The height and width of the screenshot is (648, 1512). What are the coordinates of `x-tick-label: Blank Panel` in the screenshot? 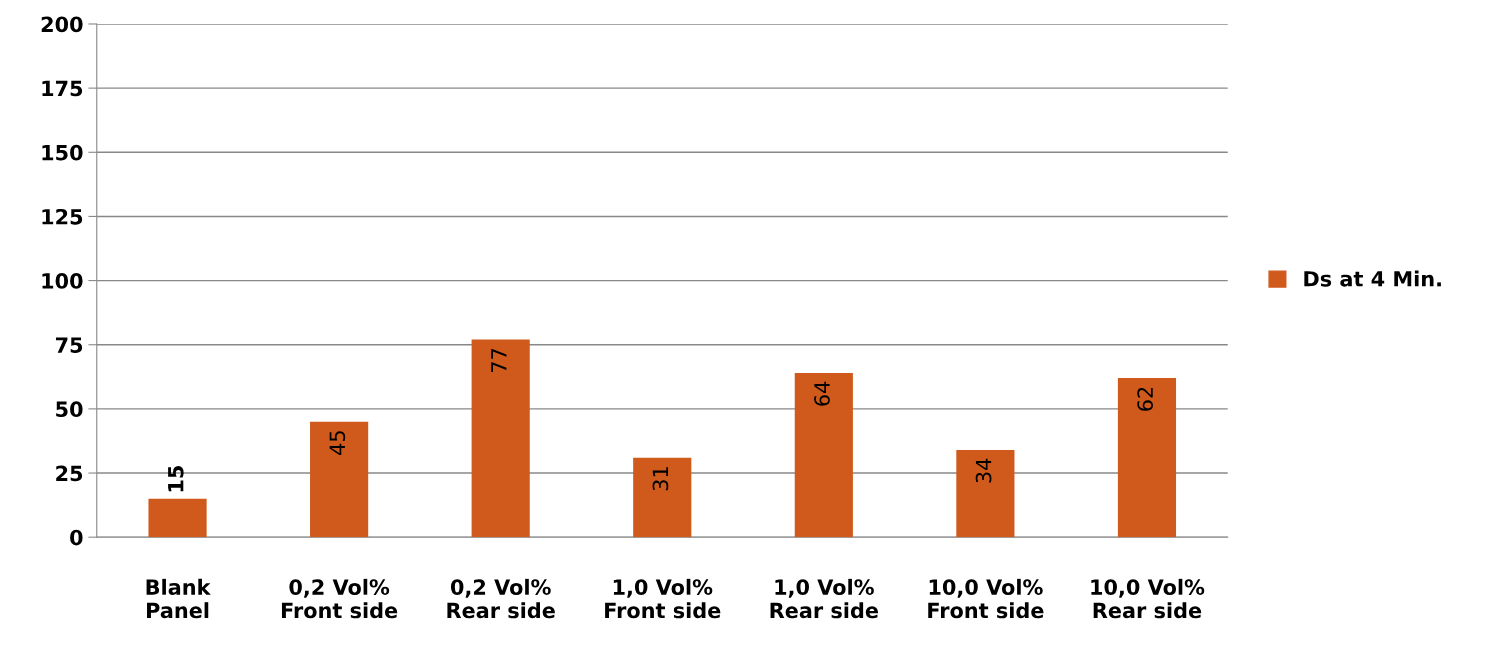 It's located at (178, 598).